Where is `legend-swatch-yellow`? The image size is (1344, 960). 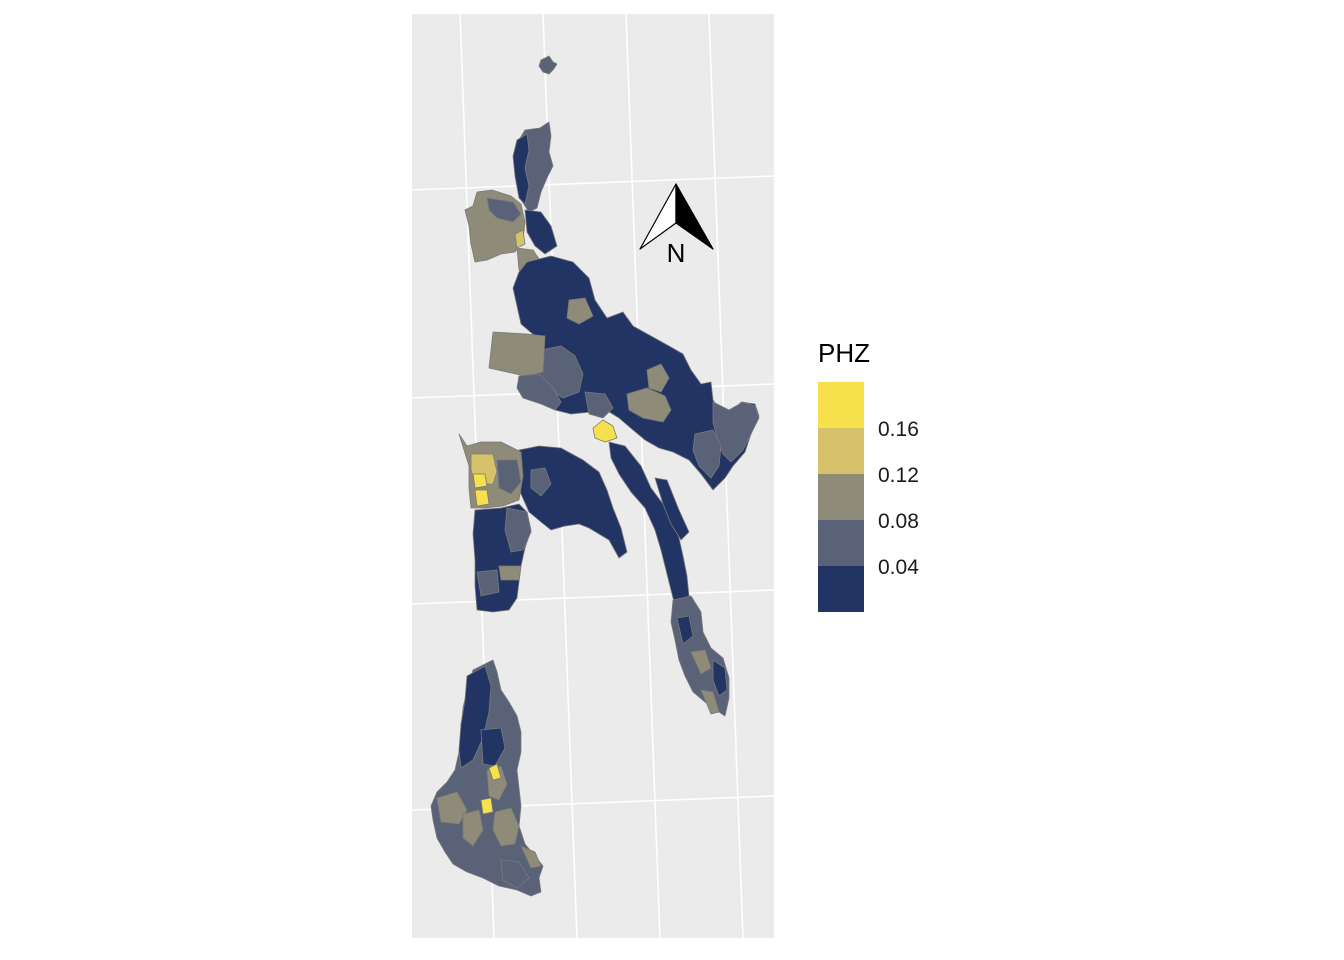 legend-swatch-yellow is located at coordinates (841, 405).